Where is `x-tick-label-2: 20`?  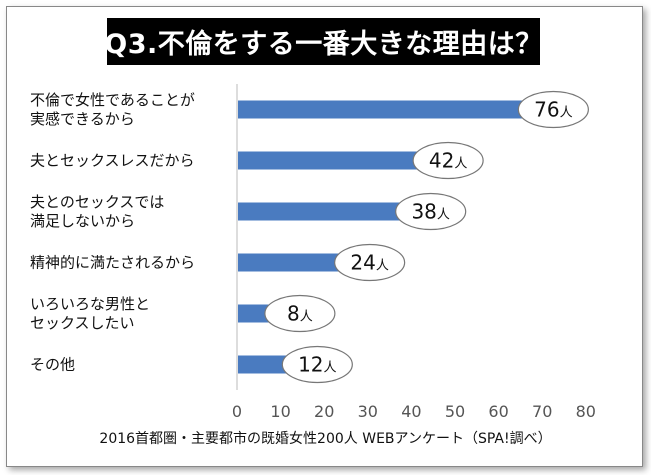
x-tick-label-2: 20 is located at coordinates (324, 411).